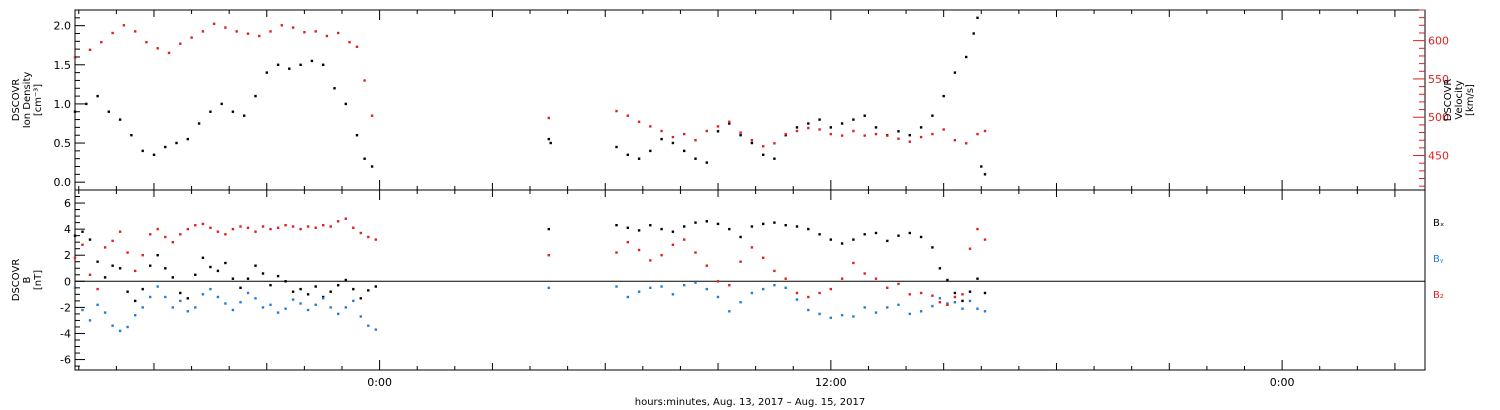  I want to click on axis-title-line: B, so click(27, 279).